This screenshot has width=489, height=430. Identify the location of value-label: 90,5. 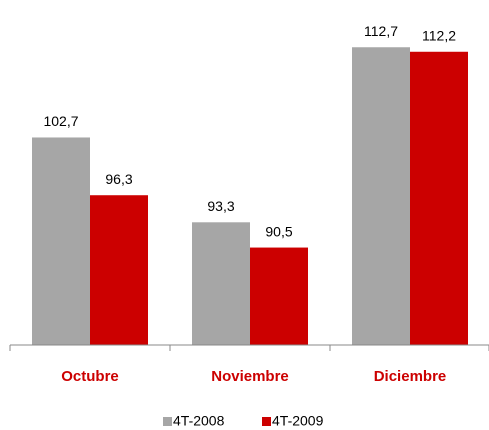
(278, 231).